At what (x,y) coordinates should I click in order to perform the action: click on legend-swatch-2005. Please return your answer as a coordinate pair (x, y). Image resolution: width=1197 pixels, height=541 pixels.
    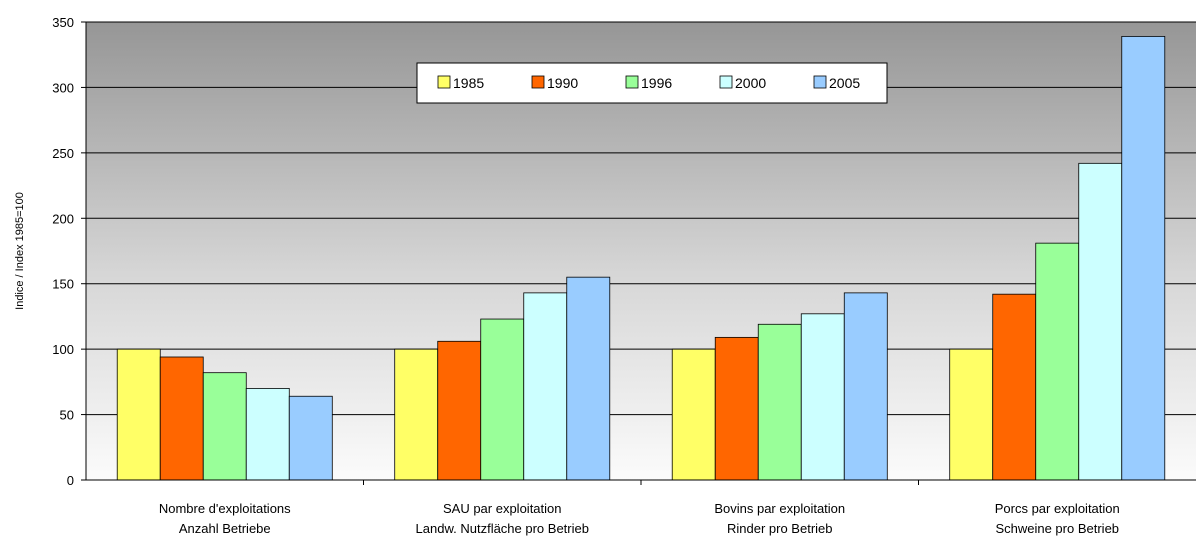
    Looking at the image, I should click on (820, 82).